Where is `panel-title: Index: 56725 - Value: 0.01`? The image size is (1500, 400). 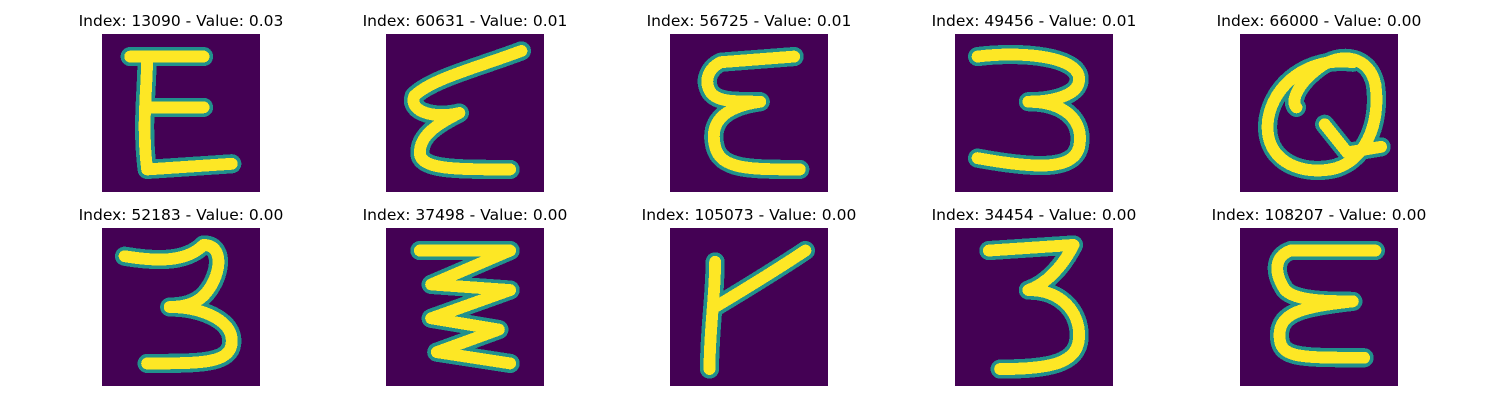 panel-title: Index: 56725 - Value: 0.01 is located at coordinates (749, 21).